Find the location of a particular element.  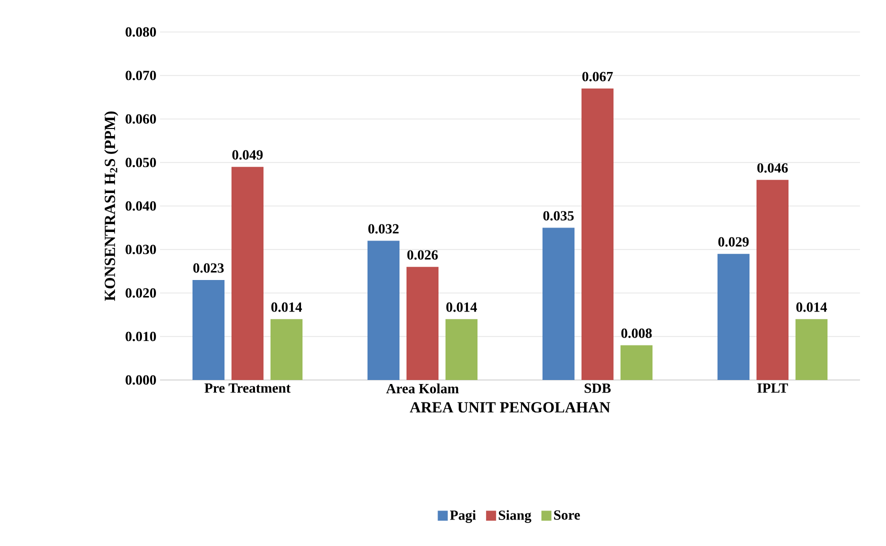

y-tick-label: 0.030 is located at coordinates (141, 249).